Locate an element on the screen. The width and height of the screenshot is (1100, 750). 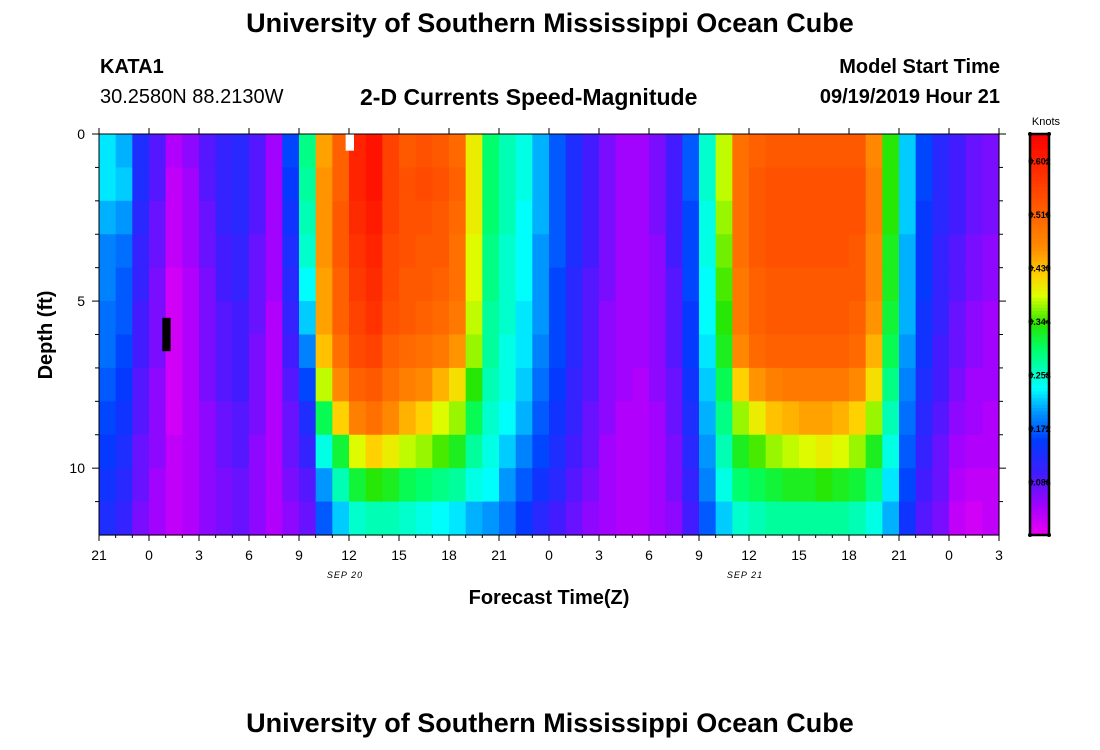
colorbar-corner is located at coordinates (1030, 134).